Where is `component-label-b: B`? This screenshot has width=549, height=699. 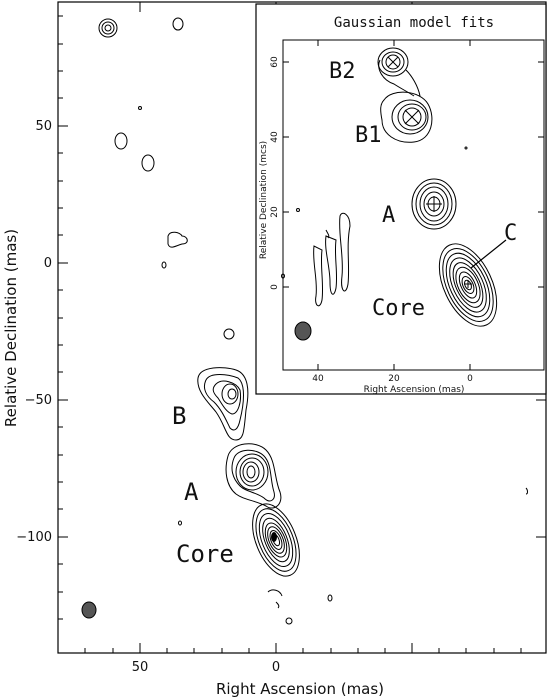 component-label-b: B is located at coordinates (179, 416).